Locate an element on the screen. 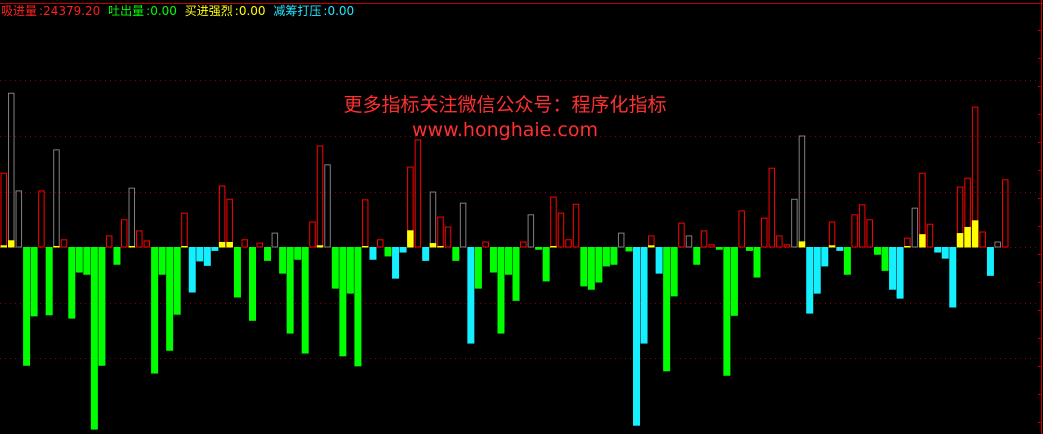 Image resolution: width=1043 pixels, height=434 pixels. legend-item-release: 吐出量:0.00 is located at coordinates (142, 11).